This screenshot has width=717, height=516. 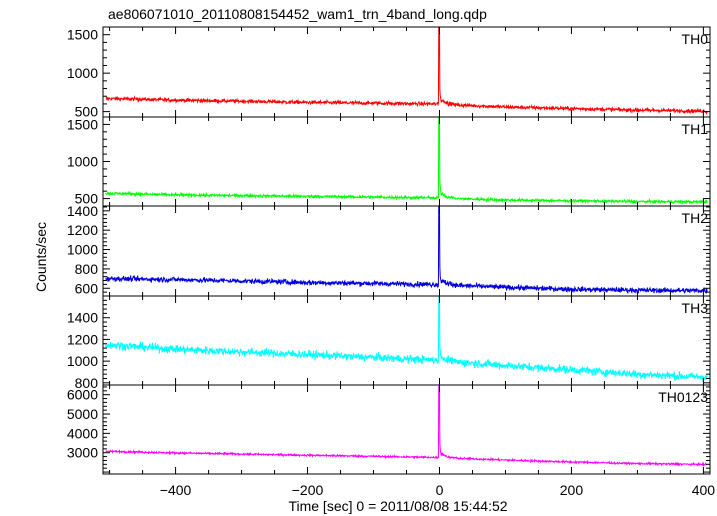 I want to click on x-tick-label: 200, so click(x=572, y=490).